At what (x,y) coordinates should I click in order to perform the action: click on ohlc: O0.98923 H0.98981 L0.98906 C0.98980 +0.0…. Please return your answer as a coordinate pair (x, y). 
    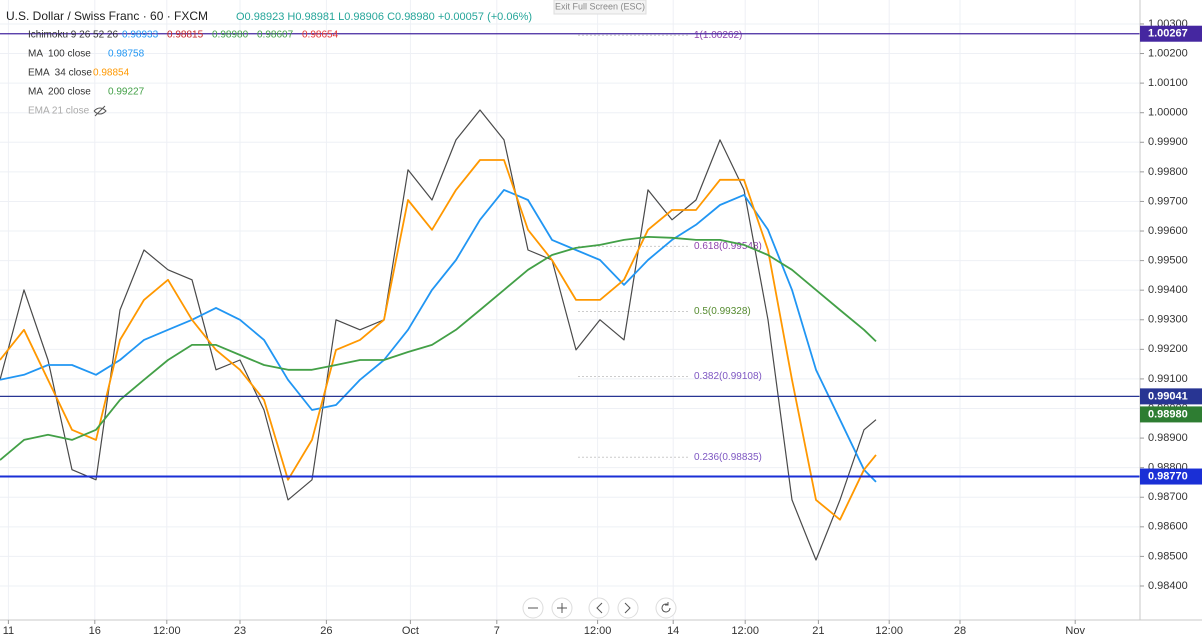
    Looking at the image, I should click on (384, 17).